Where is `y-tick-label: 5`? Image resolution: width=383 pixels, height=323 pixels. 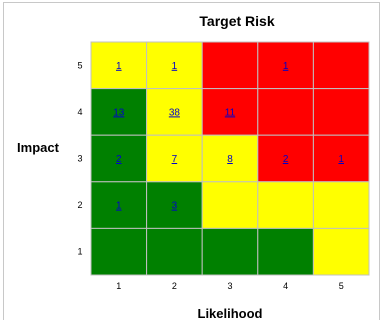
y-tick-label: 5 is located at coordinates (79, 65).